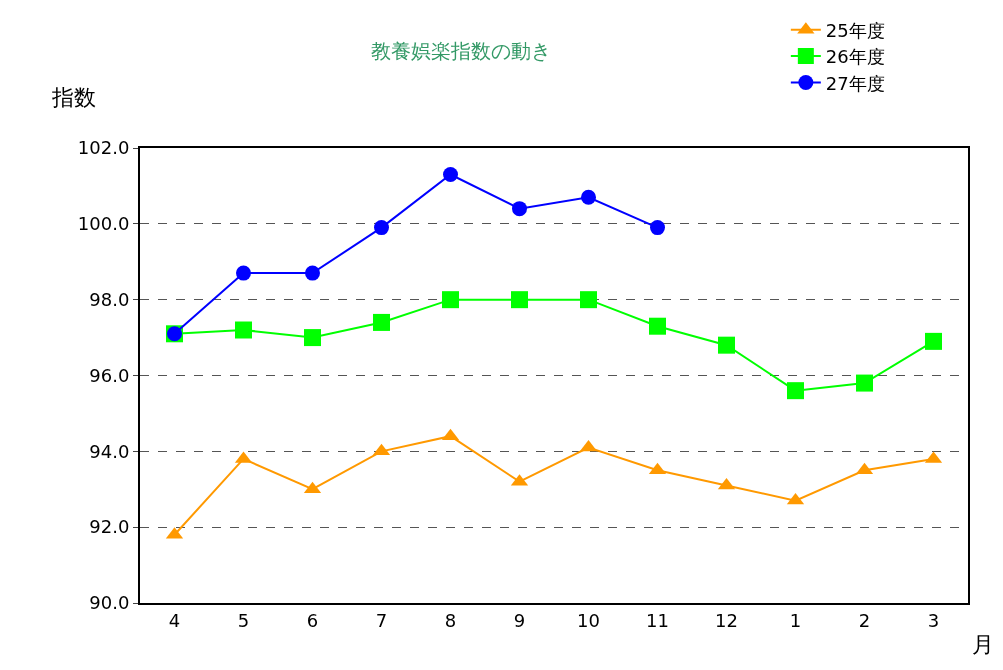 Image resolution: width=1003 pixels, height=670 pixels. What do you see at coordinates (109, 603) in the screenshot?
I see `y-tick-label: 90.0` at bounding box center [109, 603].